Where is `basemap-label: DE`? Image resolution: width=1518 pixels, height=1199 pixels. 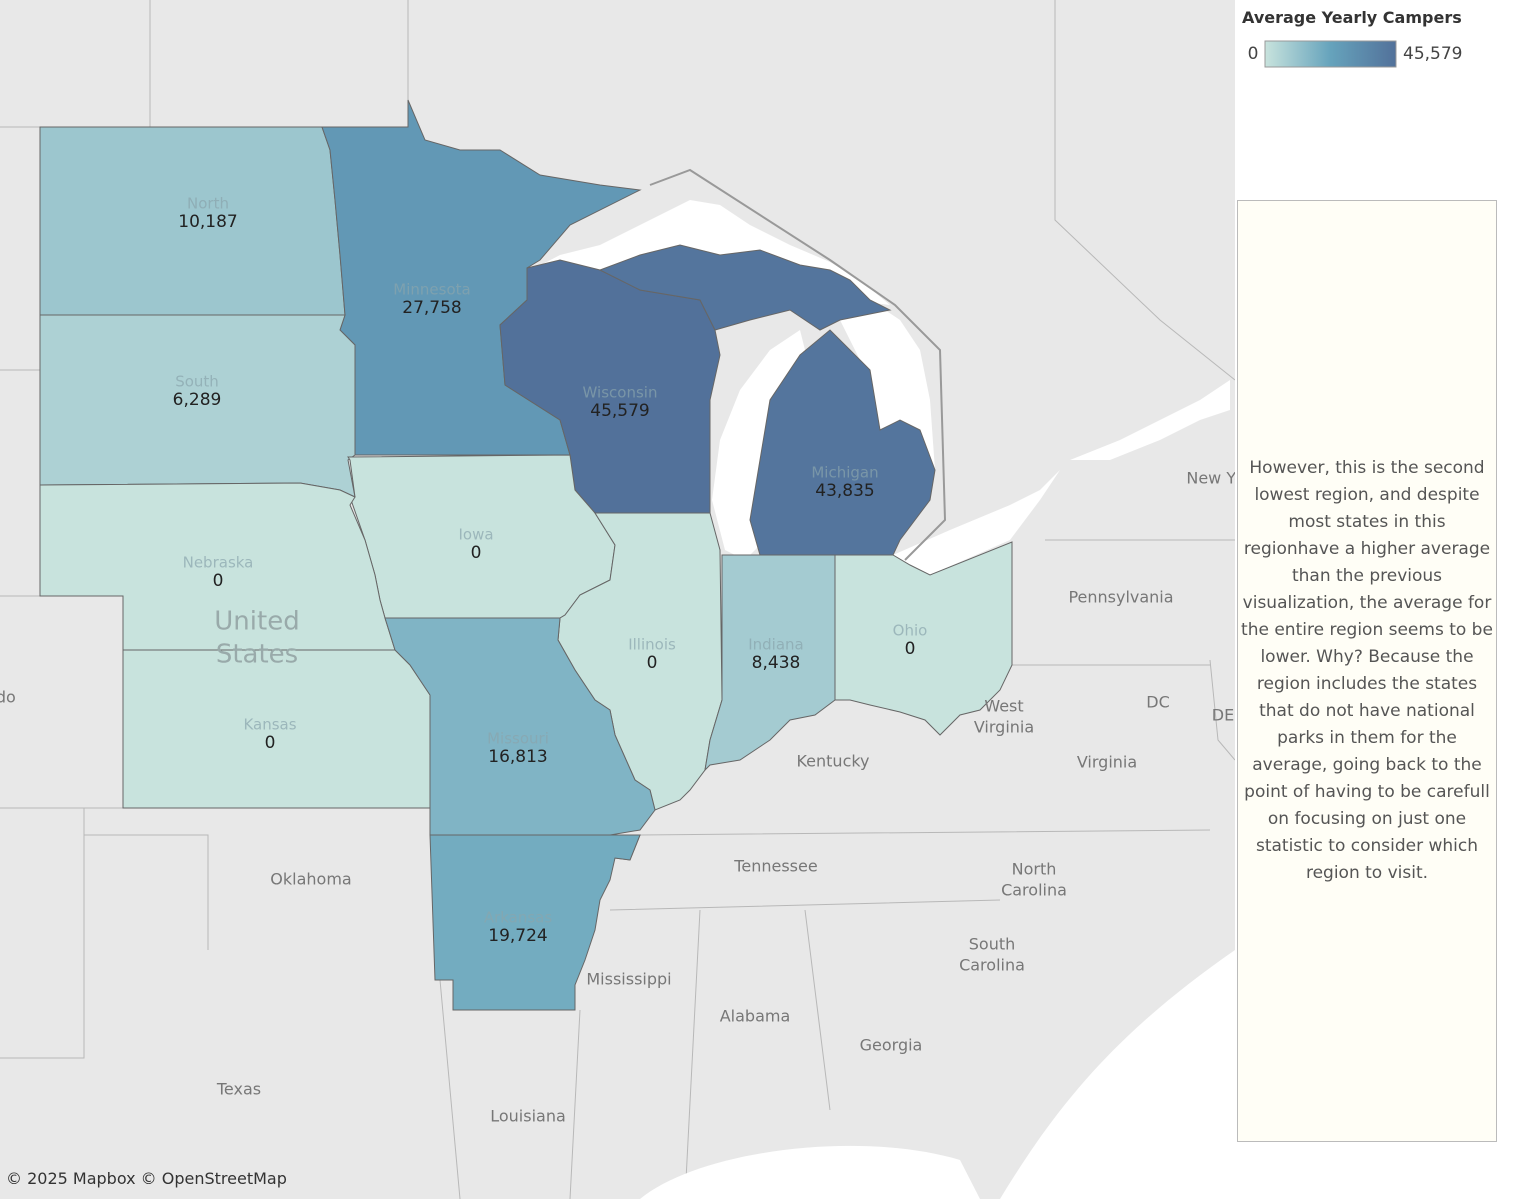
basemap-label: DE is located at coordinates (1223, 715).